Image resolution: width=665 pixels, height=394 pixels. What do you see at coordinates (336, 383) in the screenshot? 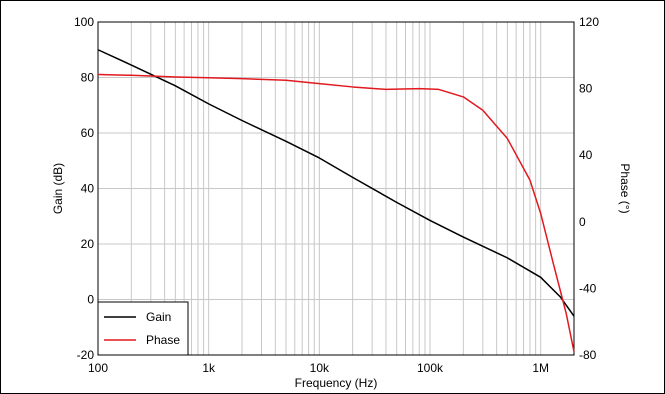
I see `x-axis-label: Frequency (Hz)` at bounding box center [336, 383].